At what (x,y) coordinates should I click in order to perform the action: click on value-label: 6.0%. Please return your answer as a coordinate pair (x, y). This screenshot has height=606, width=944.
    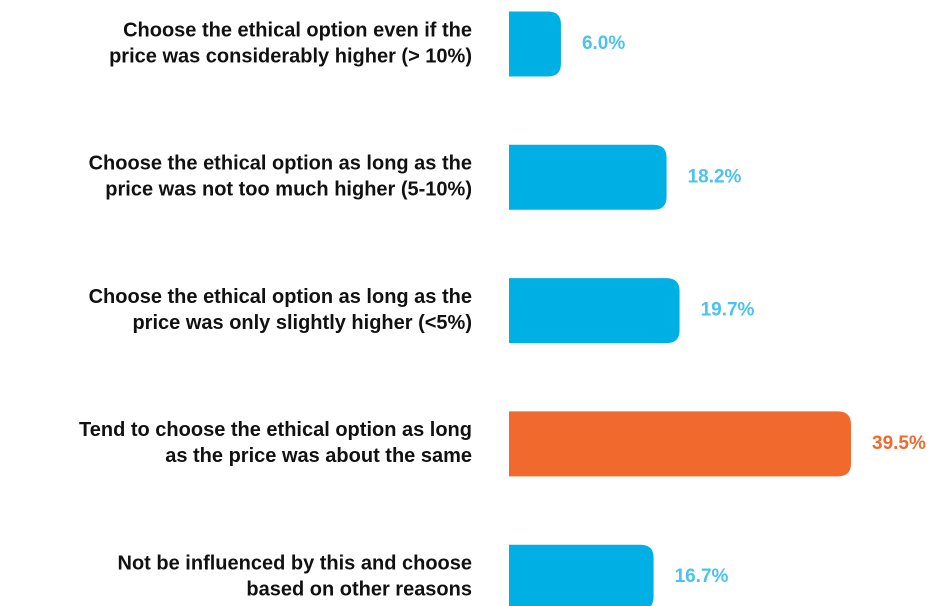
    Looking at the image, I should click on (603, 43).